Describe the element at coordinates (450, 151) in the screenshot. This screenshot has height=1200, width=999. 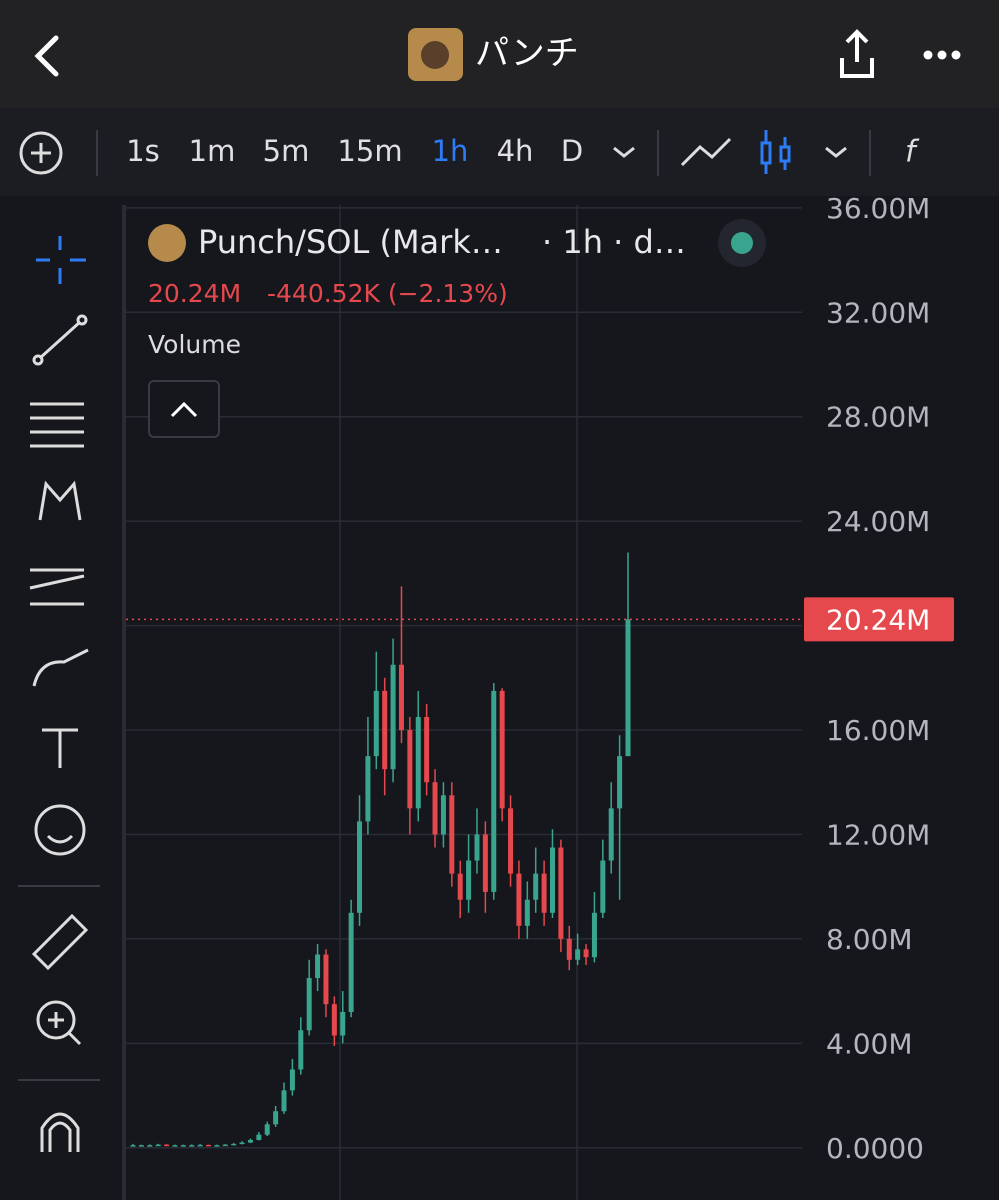
I see `interval-button: 1h` at that location.